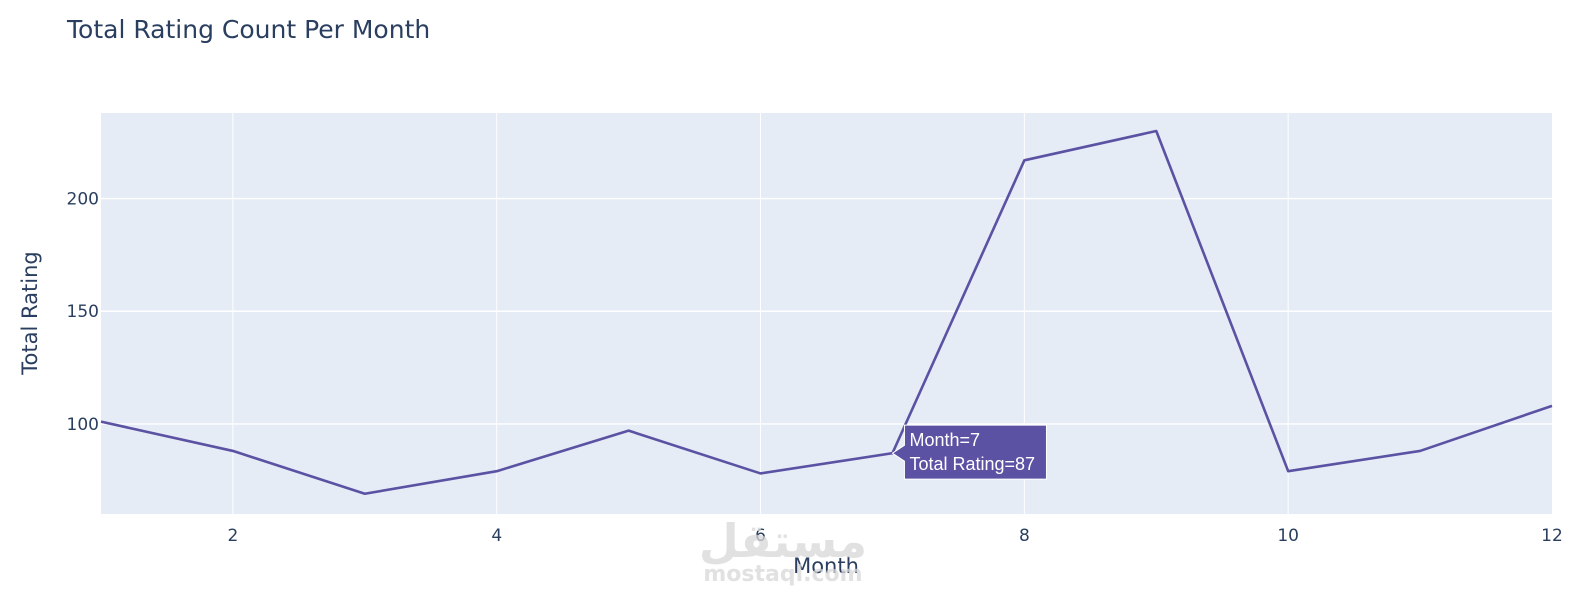 This screenshot has width=1585, height=604. Describe the element at coordinates (782, 574) in the screenshot. I see `watermark-latin: mostaql.com` at that location.